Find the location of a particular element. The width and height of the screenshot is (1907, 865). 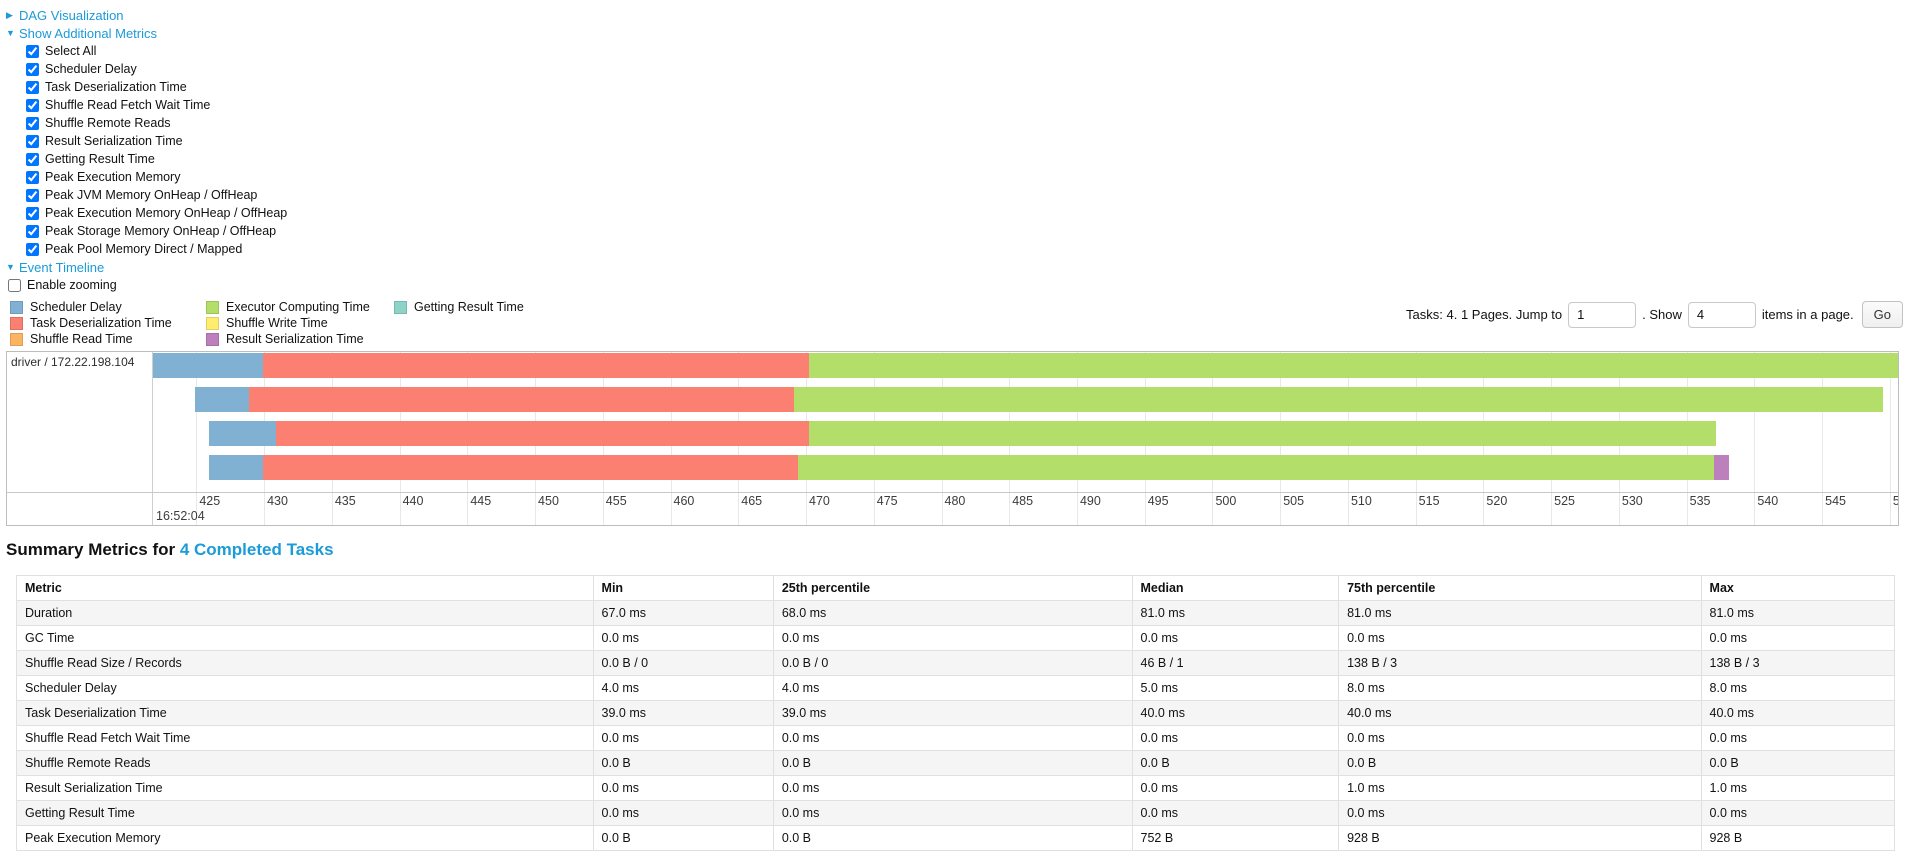

metric-value-cell: 4.0 ms is located at coordinates (952, 688).